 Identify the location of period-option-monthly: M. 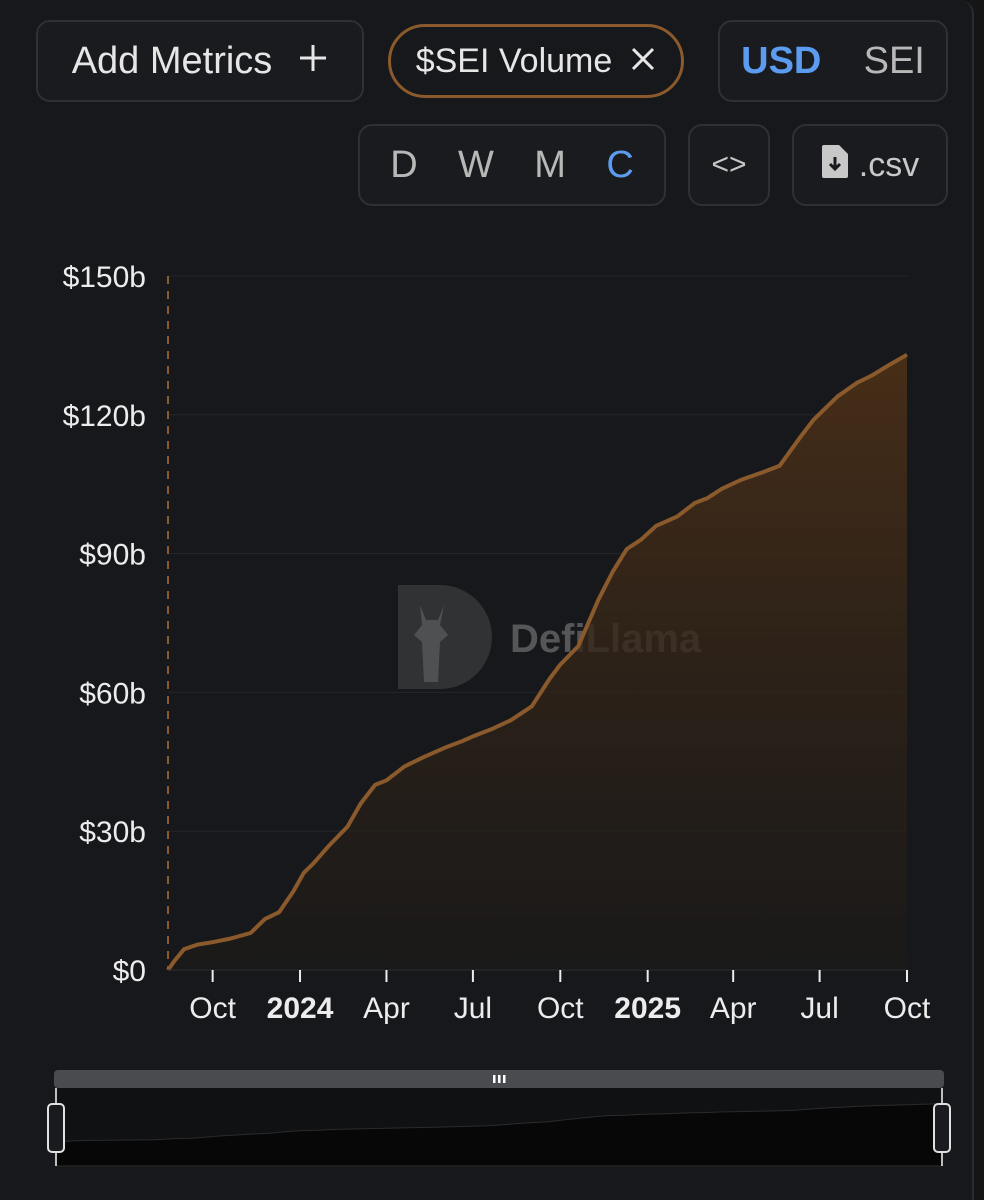
(550, 164).